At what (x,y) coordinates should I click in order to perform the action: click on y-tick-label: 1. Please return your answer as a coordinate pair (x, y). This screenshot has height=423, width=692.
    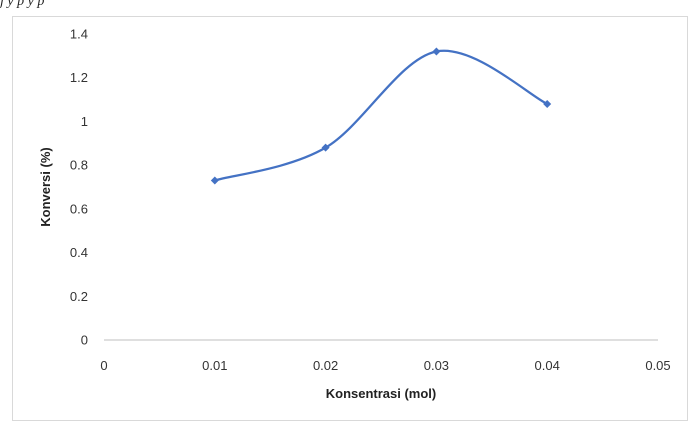
    Looking at the image, I should click on (84, 121).